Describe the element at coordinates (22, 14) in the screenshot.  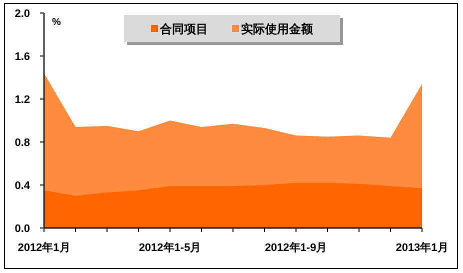
I see `y-tick-label: 2.0` at that location.